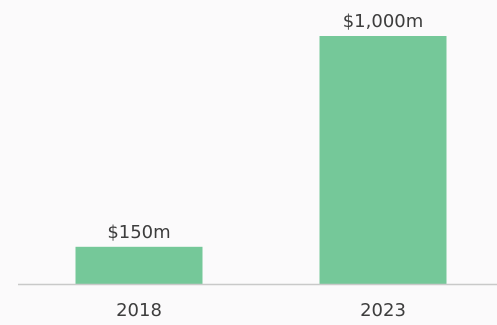 Image resolution: width=497 pixels, height=325 pixels. I want to click on x-tick-label-2023: 2023, so click(383, 310).